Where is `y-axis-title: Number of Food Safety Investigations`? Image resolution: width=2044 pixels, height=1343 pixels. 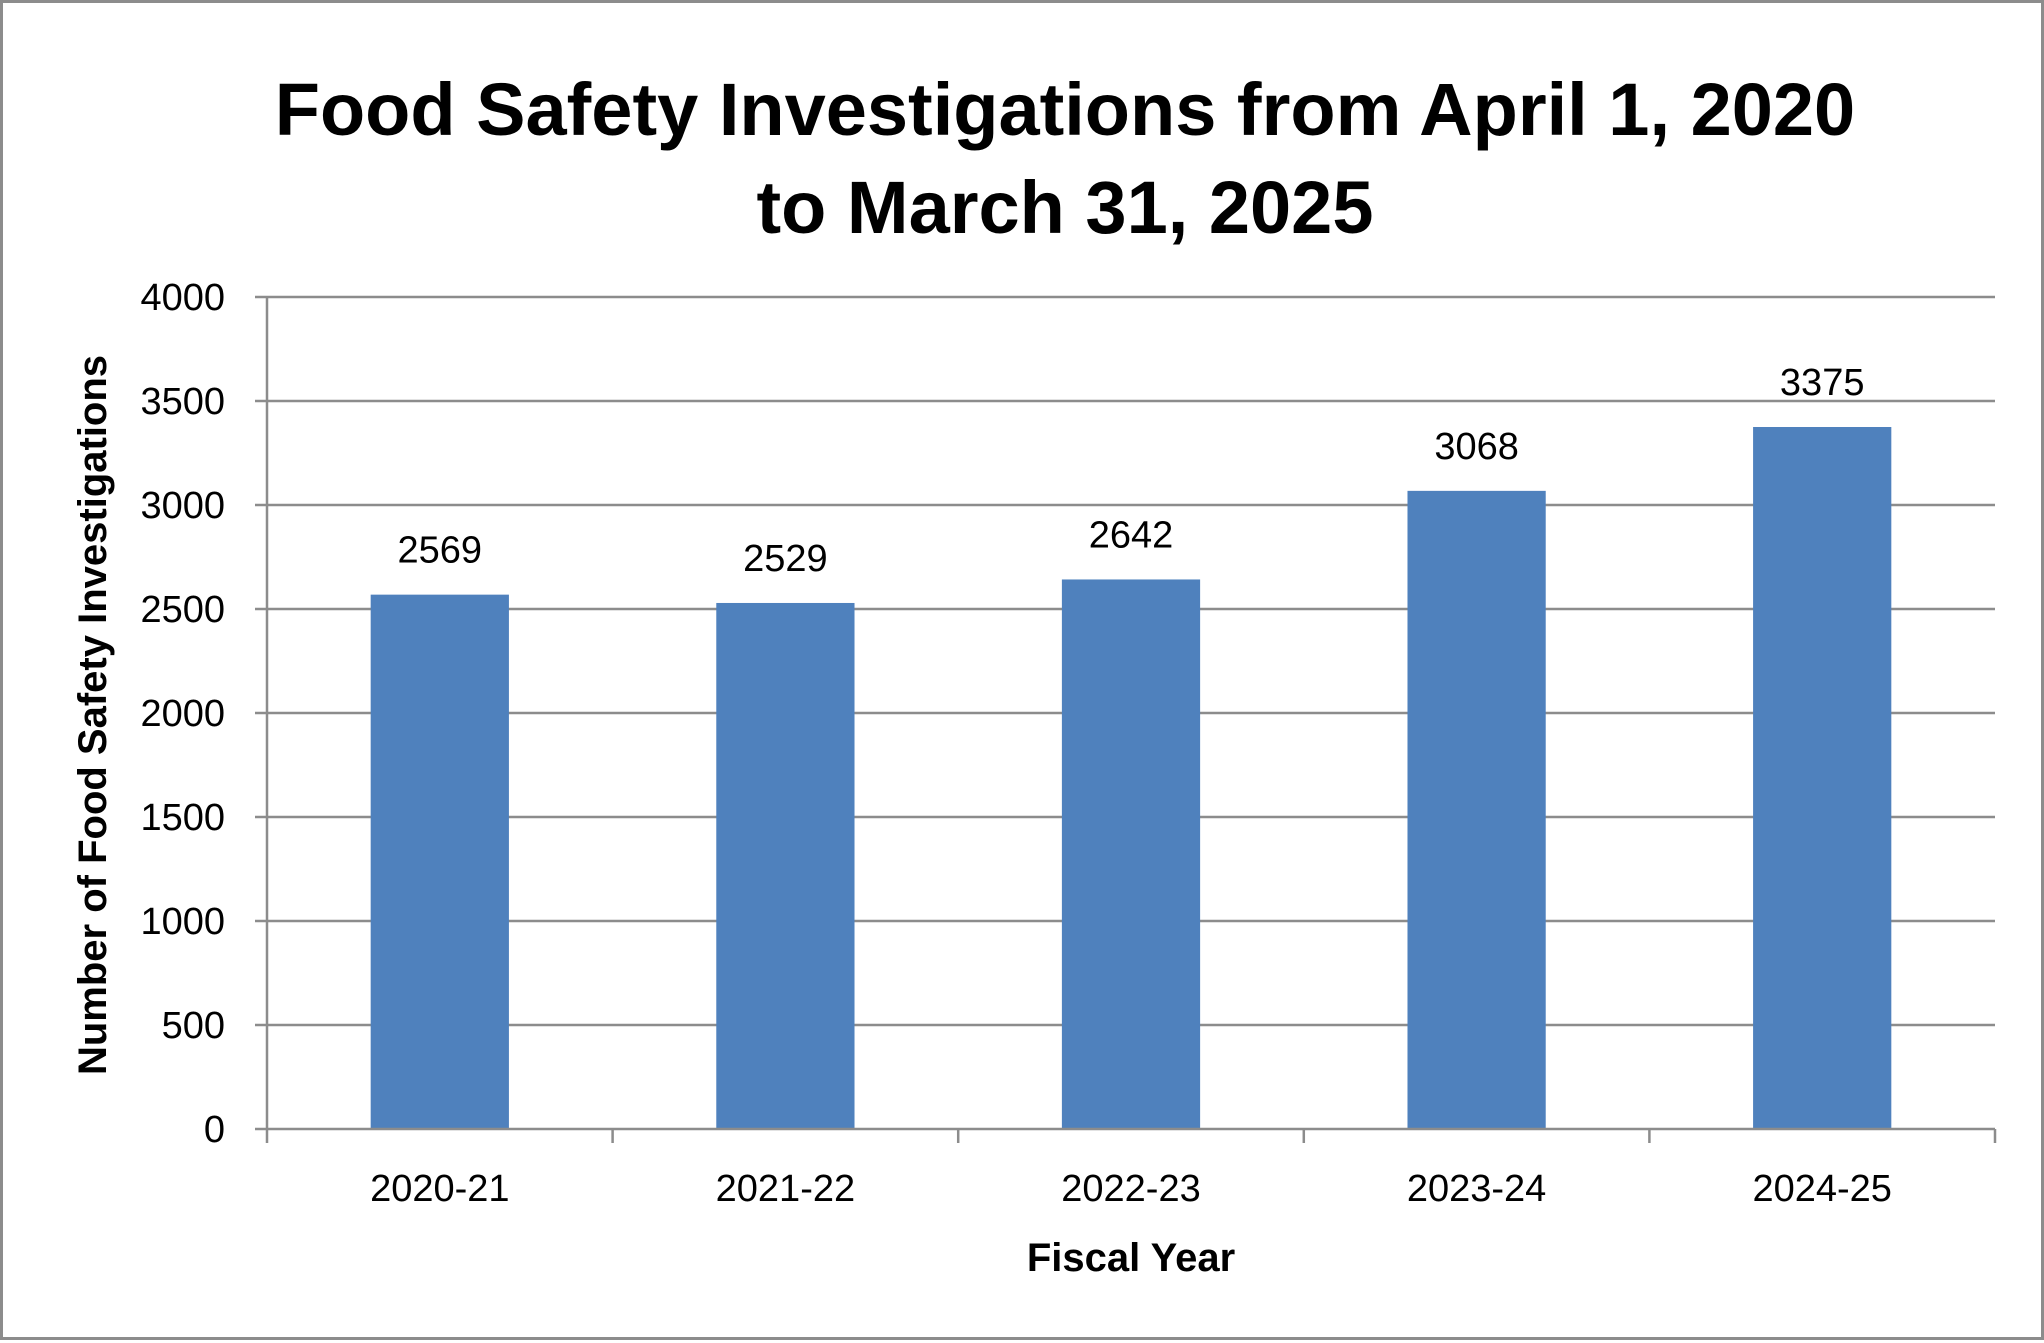
y-axis-title: Number of Food Safety Investigations is located at coordinates (93, 715).